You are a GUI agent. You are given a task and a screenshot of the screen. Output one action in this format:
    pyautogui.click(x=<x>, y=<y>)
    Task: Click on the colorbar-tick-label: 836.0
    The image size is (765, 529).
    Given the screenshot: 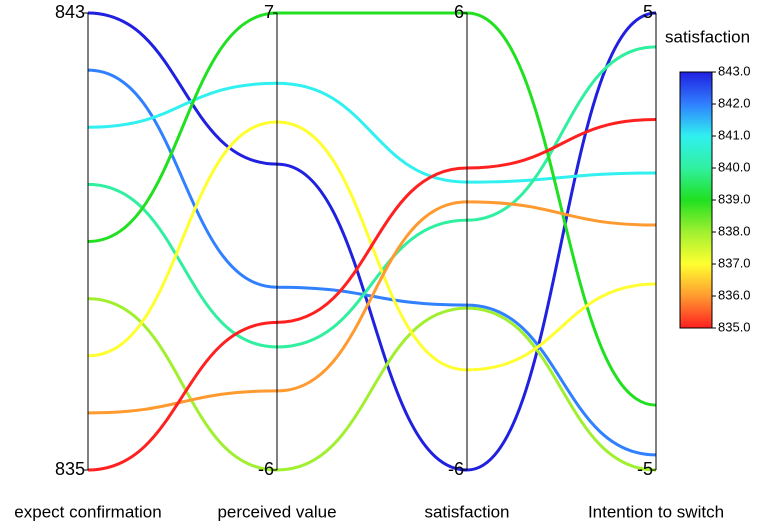 What is the action you would take?
    pyautogui.click(x=734, y=294)
    